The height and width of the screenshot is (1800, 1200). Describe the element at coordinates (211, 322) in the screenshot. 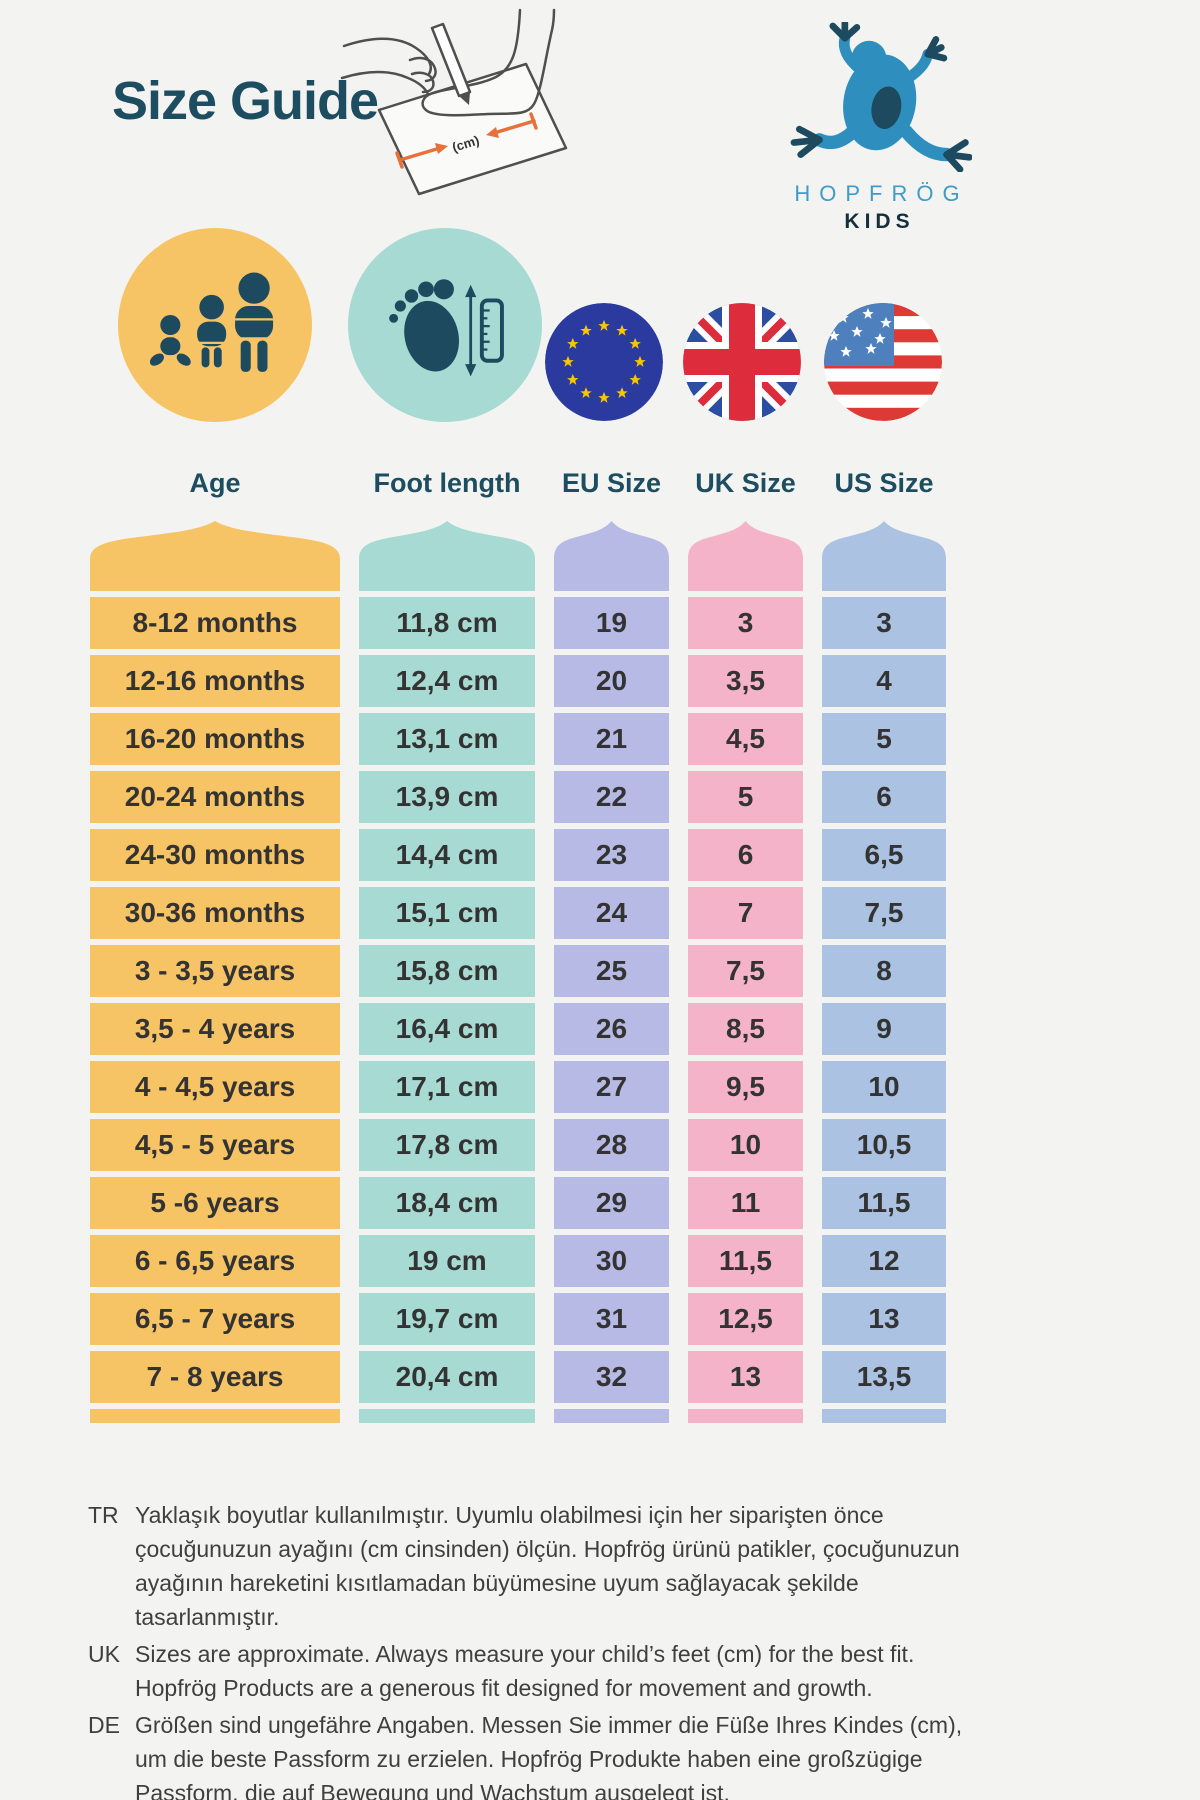

I see `family-icon` at that location.